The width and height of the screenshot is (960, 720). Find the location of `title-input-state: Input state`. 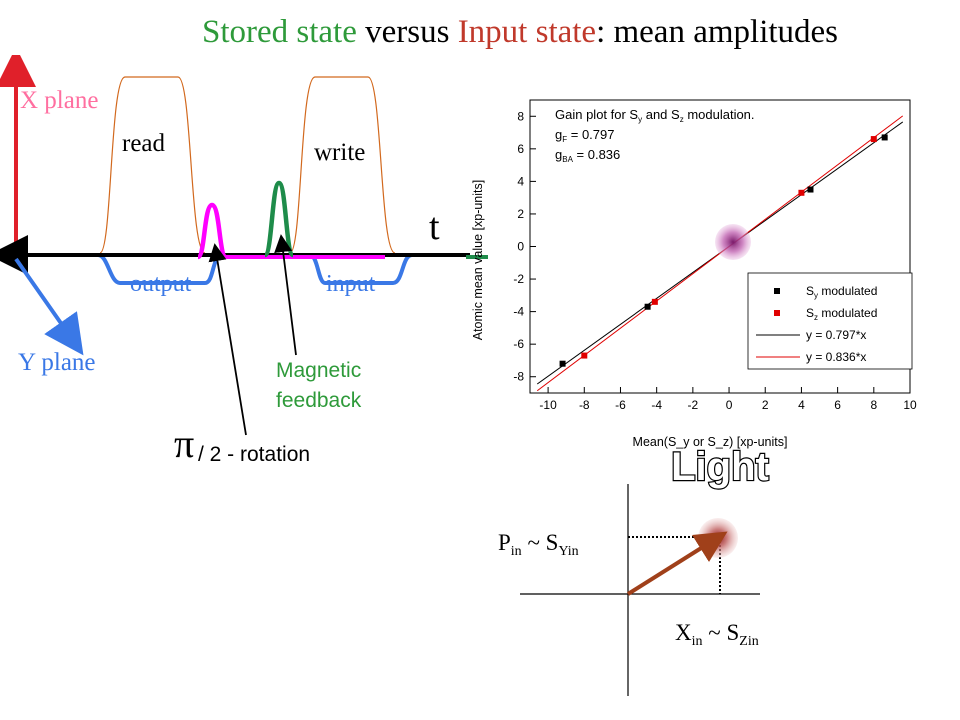

title-input-state: Input state is located at coordinates (527, 32).